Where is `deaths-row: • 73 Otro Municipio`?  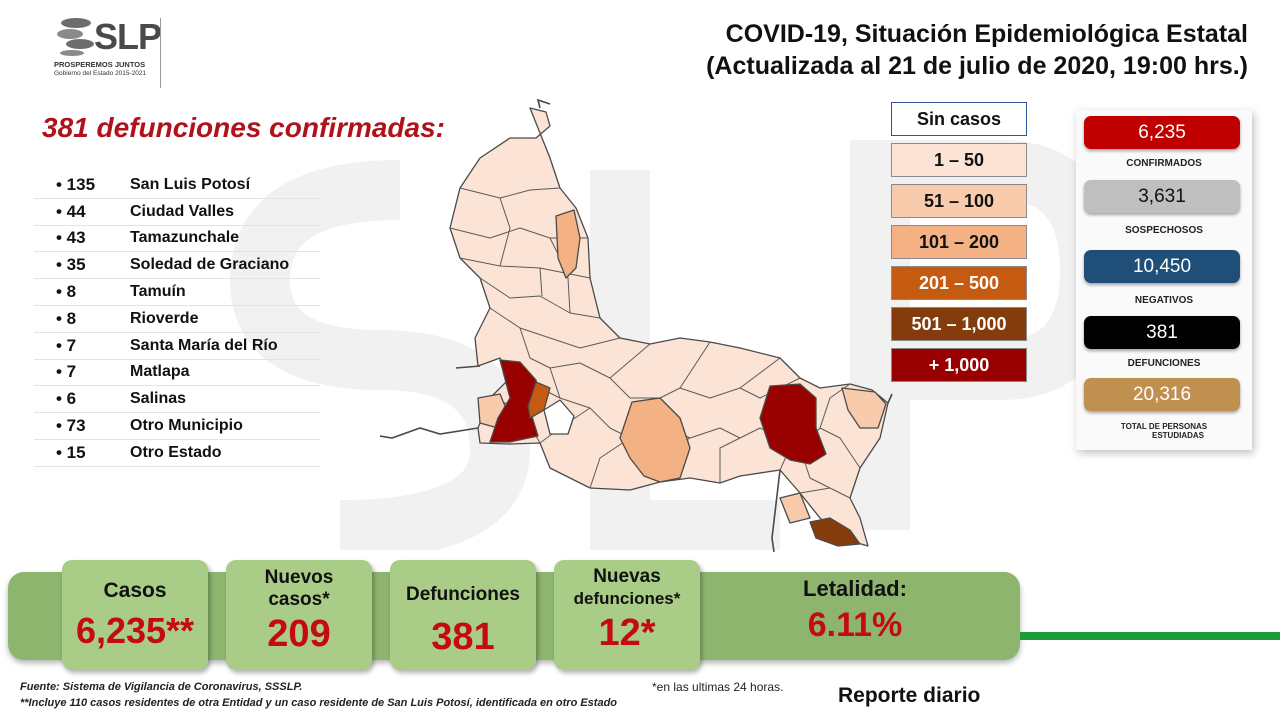 deaths-row: • 73 Otro Municipio is located at coordinates (177, 426).